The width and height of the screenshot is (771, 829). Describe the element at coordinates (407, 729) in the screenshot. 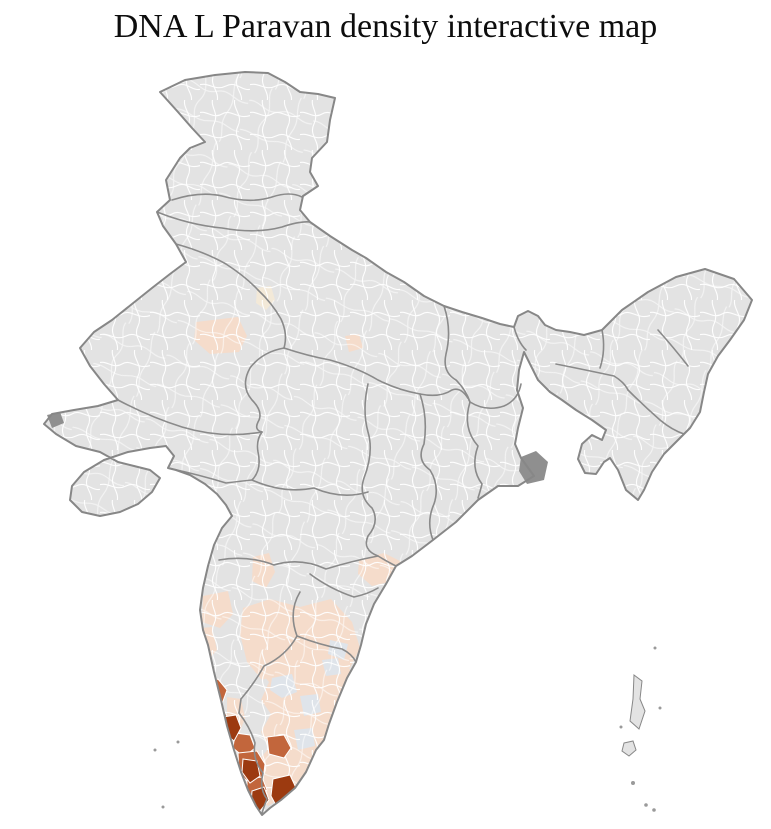

I see `islands` at that location.